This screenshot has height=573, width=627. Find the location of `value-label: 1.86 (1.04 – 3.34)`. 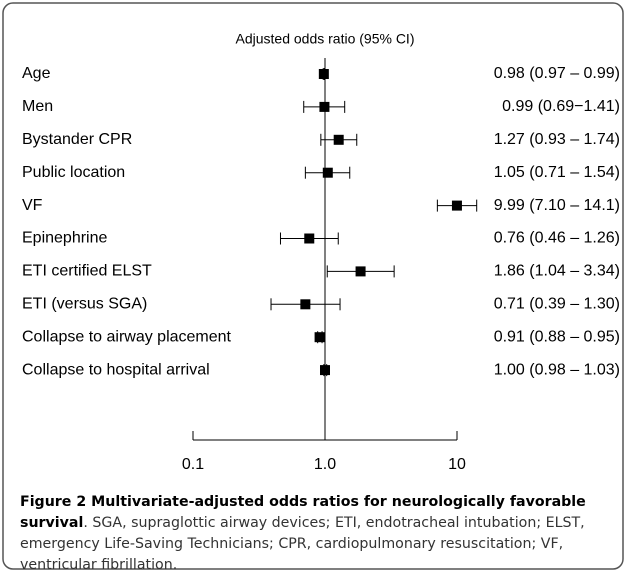

value-label: 1.86 (1.04 – 3.34) is located at coordinates (557, 271).